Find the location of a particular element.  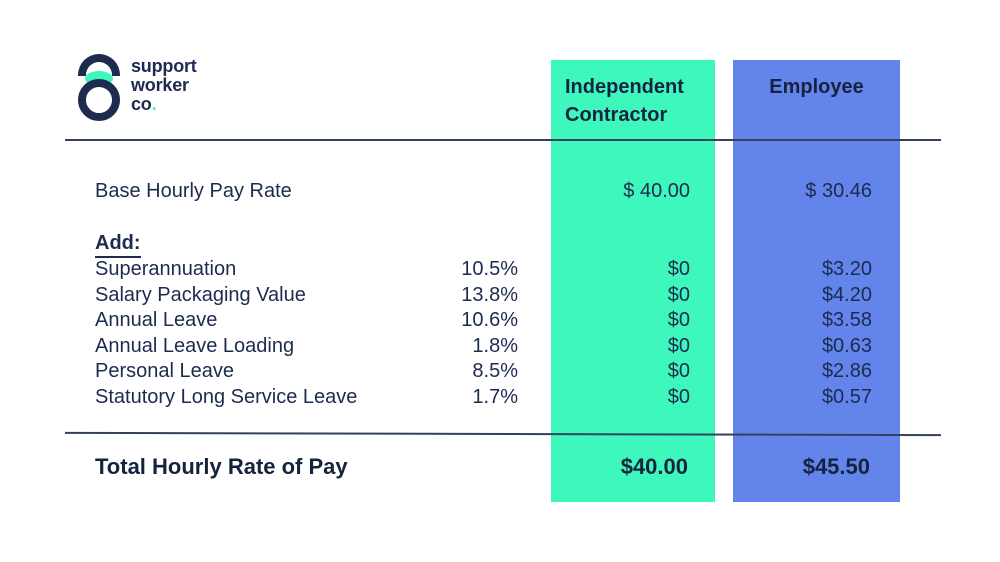

logo-word-support: support is located at coordinates (164, 66).